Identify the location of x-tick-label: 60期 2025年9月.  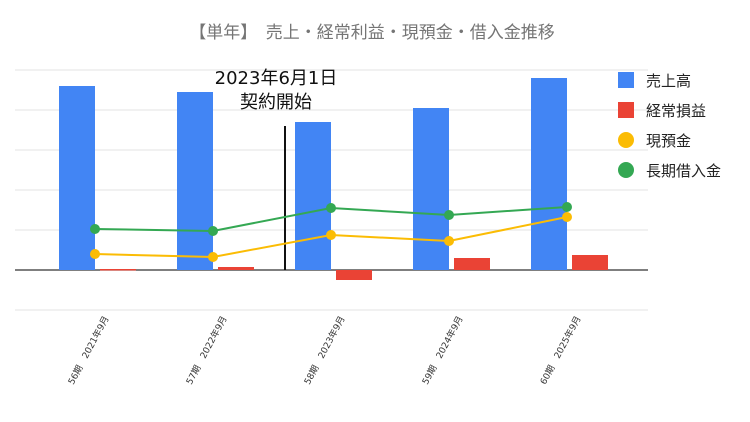
(560, 350).